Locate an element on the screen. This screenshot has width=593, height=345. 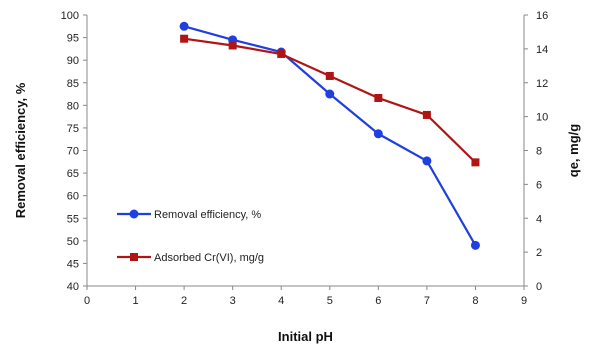
y-right-tick-label: 4 is located at coordinates (539, 219).